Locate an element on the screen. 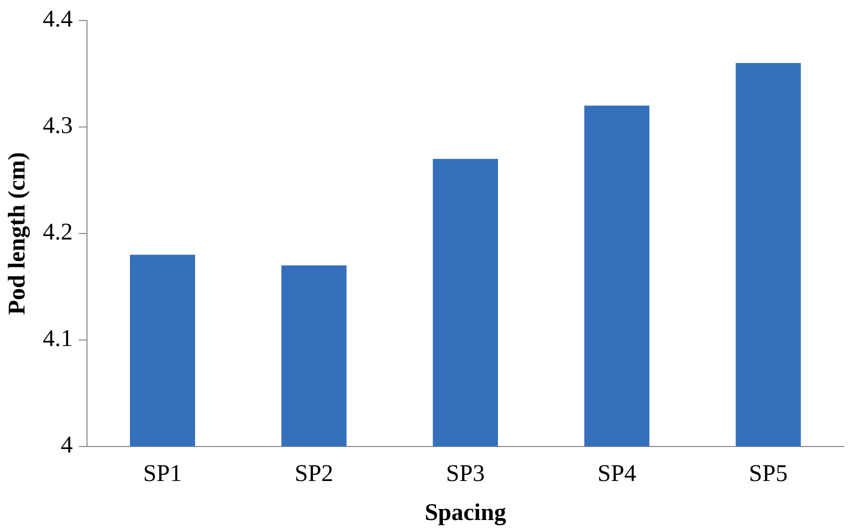  x-axis-title: Spacing is located at coordinates (465, 513).